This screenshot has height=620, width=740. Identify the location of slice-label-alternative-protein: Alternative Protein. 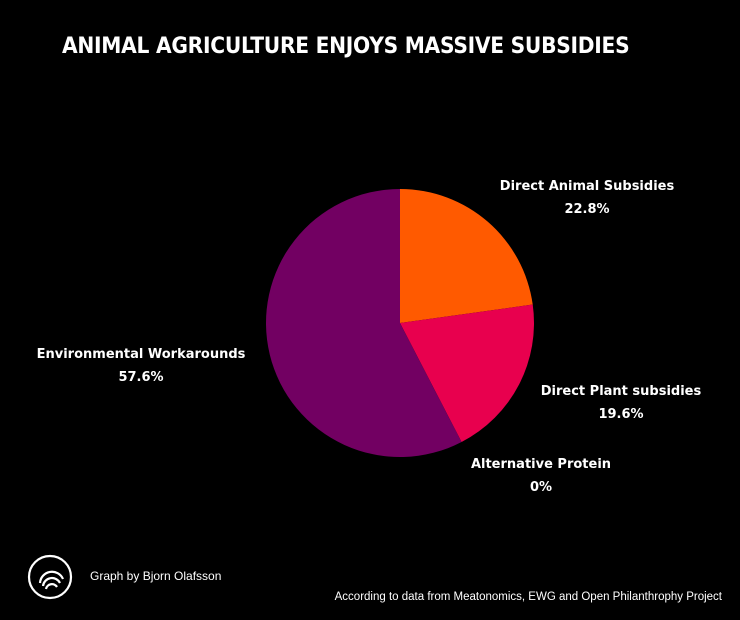
(541, 464).